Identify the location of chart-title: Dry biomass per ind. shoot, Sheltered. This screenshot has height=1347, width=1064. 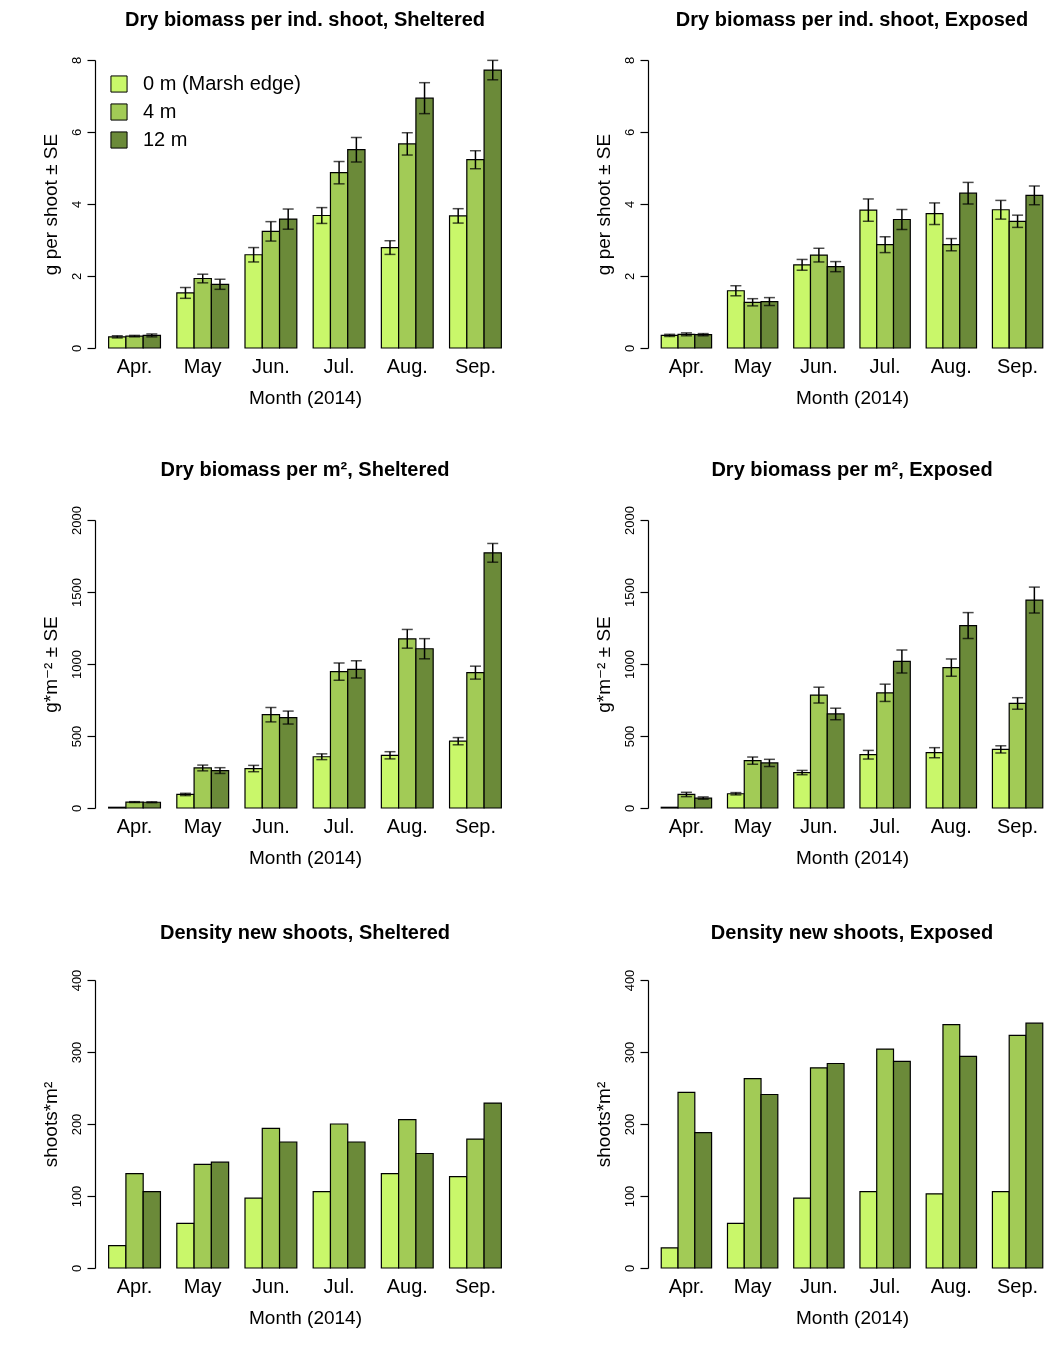
(305, 19).